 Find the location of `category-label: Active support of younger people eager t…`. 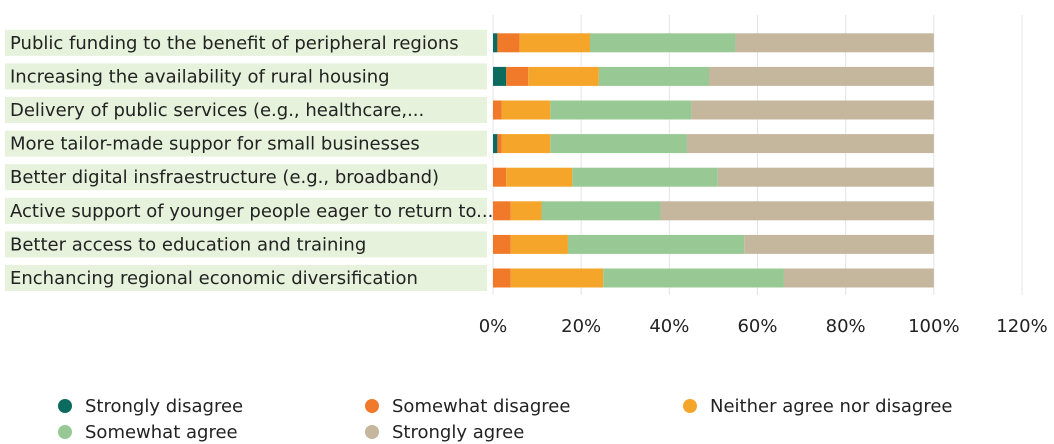

category-label: Active support of younger people eager t… is located at coordinates (251, 211).